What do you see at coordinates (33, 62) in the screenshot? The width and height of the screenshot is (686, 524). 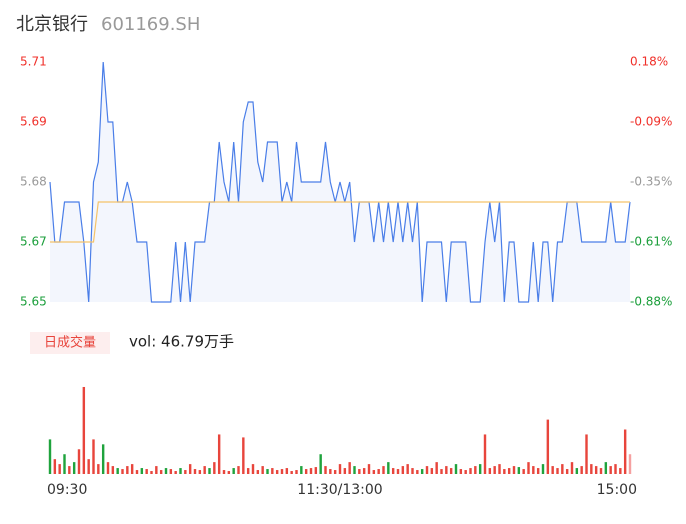 I see `y-tick-label: 5.71` at bounding box center [33, 62].